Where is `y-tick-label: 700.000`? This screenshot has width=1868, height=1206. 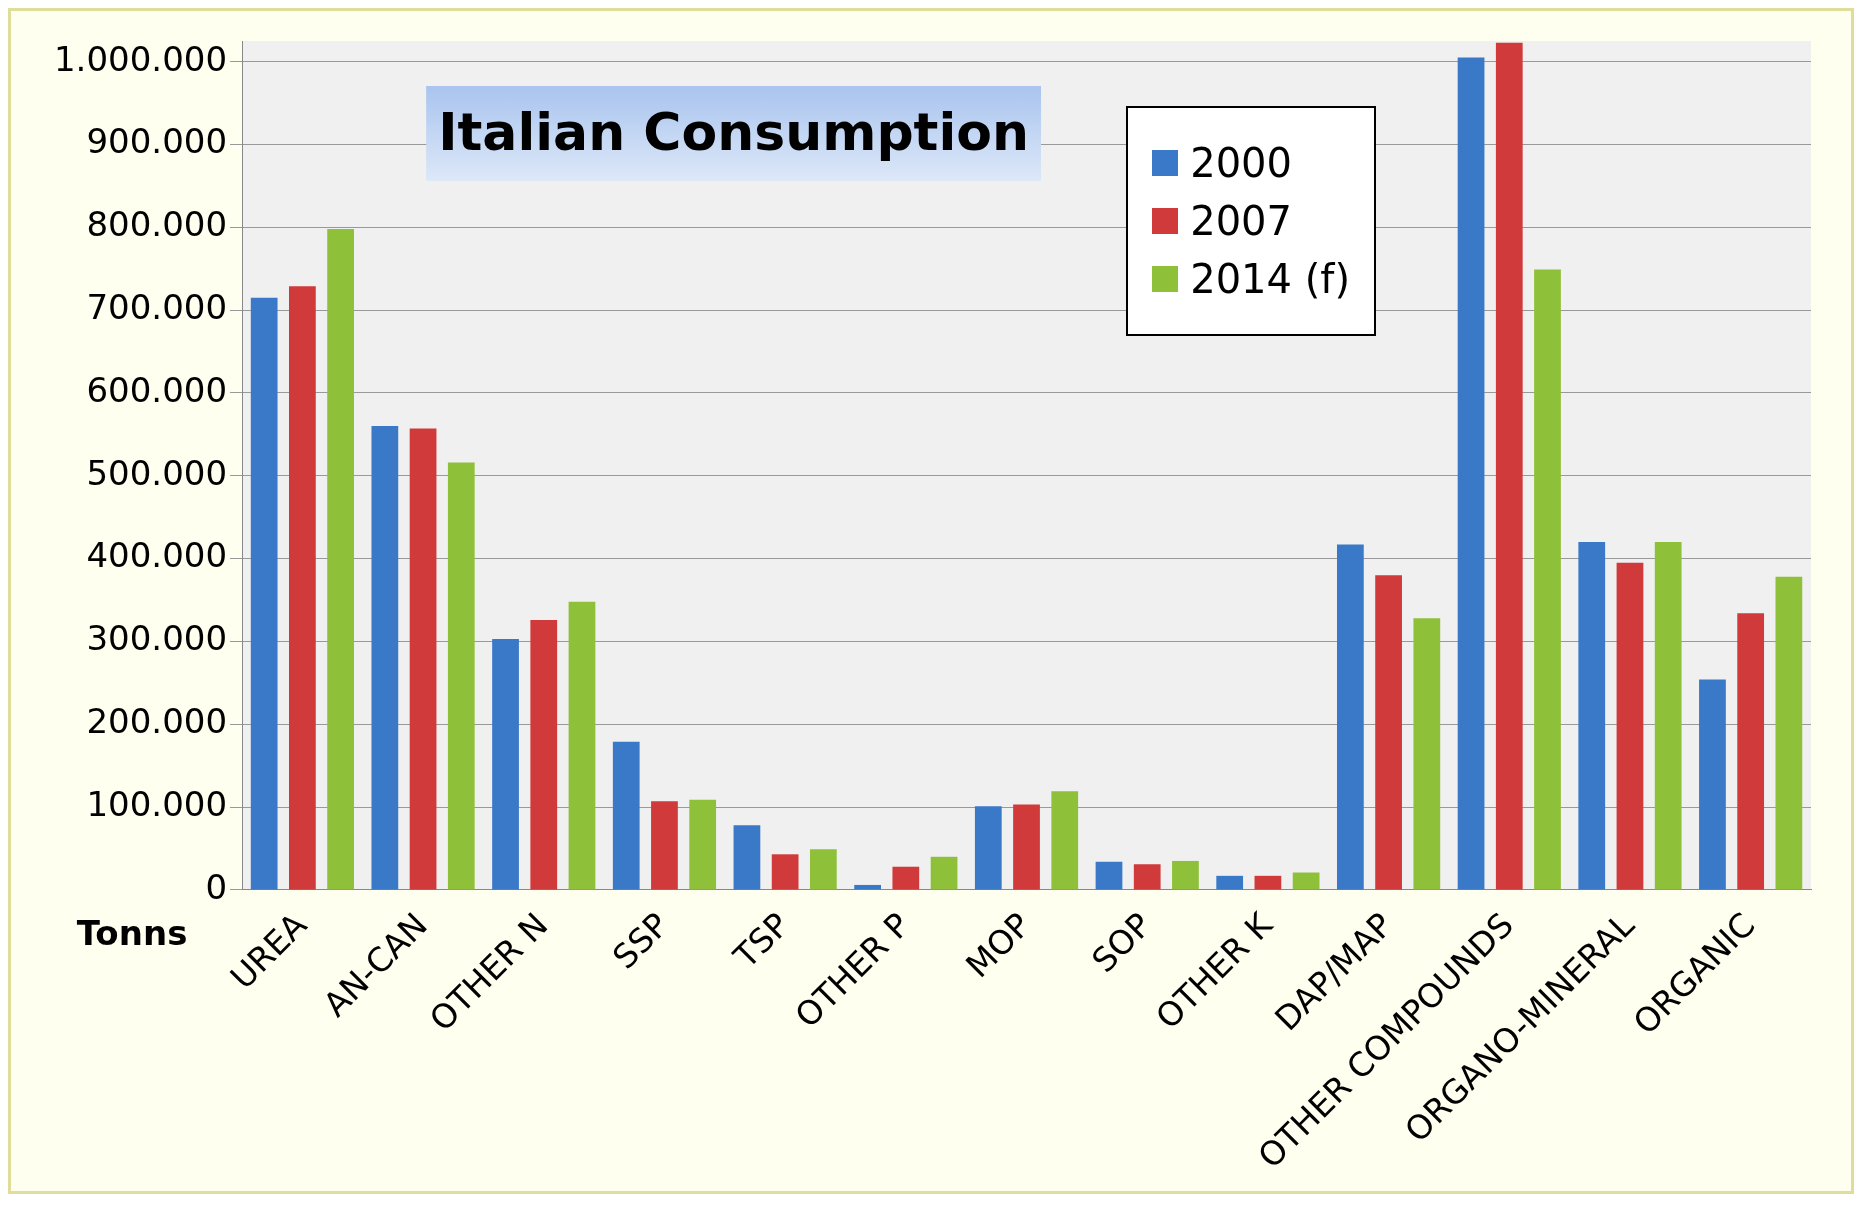 y-tick-label: 700.000 is located at coordinates (157, 307).